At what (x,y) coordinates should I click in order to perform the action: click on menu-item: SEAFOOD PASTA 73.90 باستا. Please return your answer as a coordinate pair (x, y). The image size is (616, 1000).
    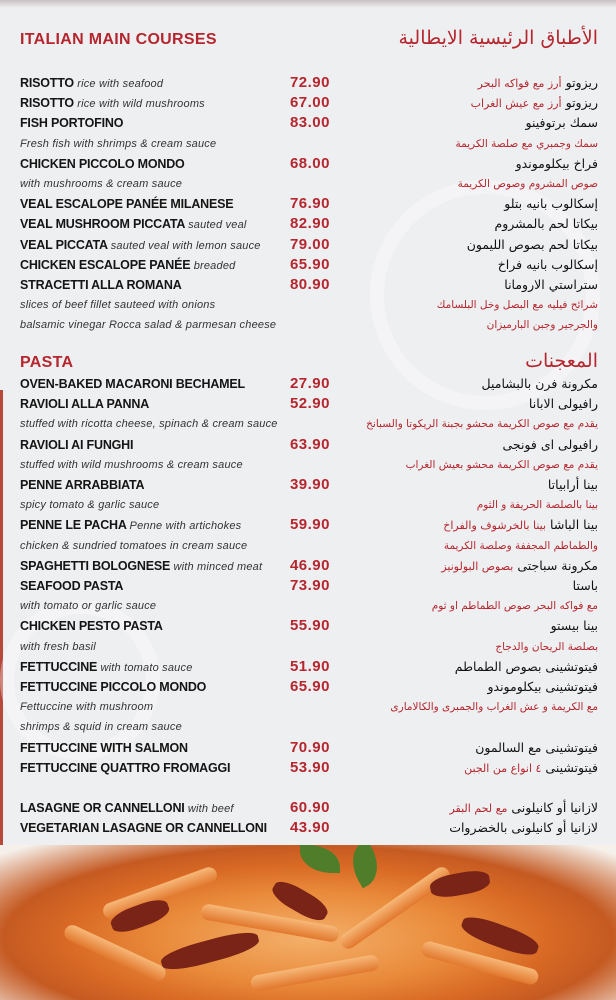
    Looking at the image, I should click on (308, 586).